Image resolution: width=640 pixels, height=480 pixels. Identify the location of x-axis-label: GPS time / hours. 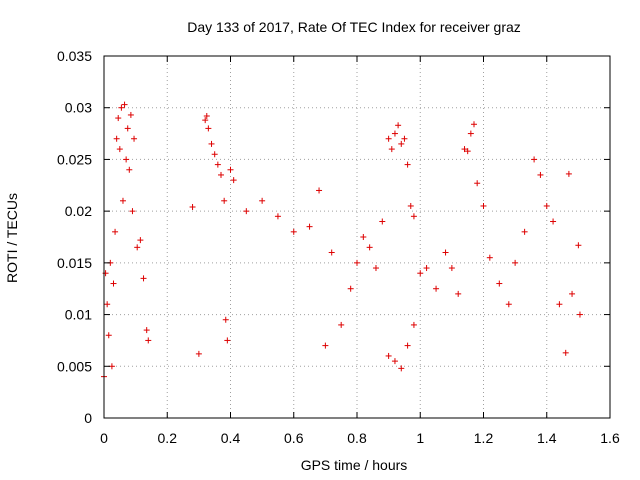
(354, 465).